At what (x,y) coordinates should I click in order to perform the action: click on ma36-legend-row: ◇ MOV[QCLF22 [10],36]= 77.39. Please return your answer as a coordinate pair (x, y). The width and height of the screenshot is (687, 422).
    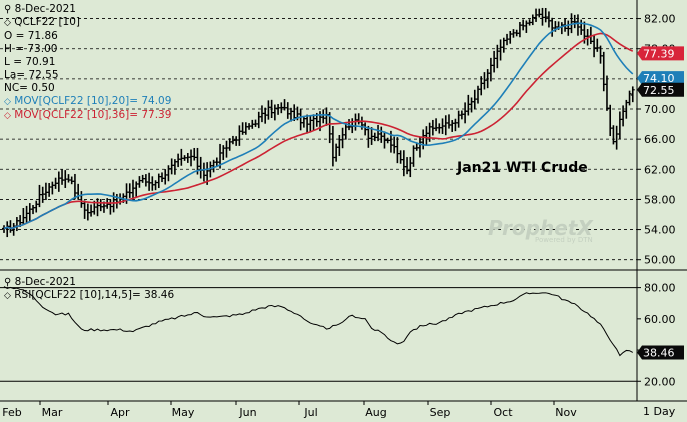
    Looking at the image, I should click on (87, 116).